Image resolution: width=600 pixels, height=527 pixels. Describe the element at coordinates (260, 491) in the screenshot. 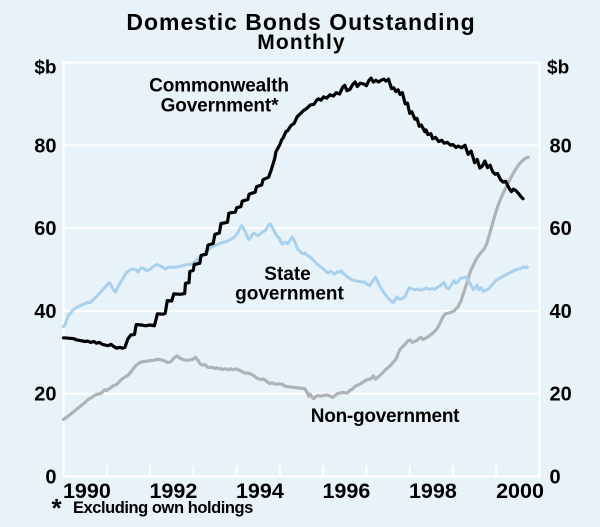

I see `svg-text: 1994` at that location.